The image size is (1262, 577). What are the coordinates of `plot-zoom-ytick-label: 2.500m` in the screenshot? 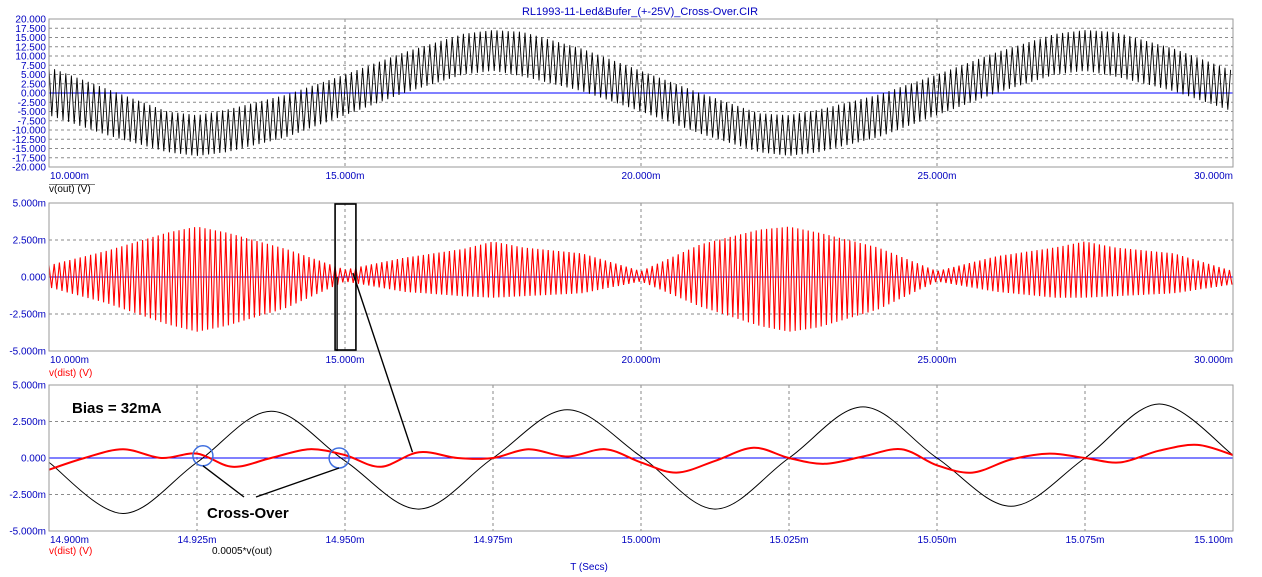 It's located at (29, 422).